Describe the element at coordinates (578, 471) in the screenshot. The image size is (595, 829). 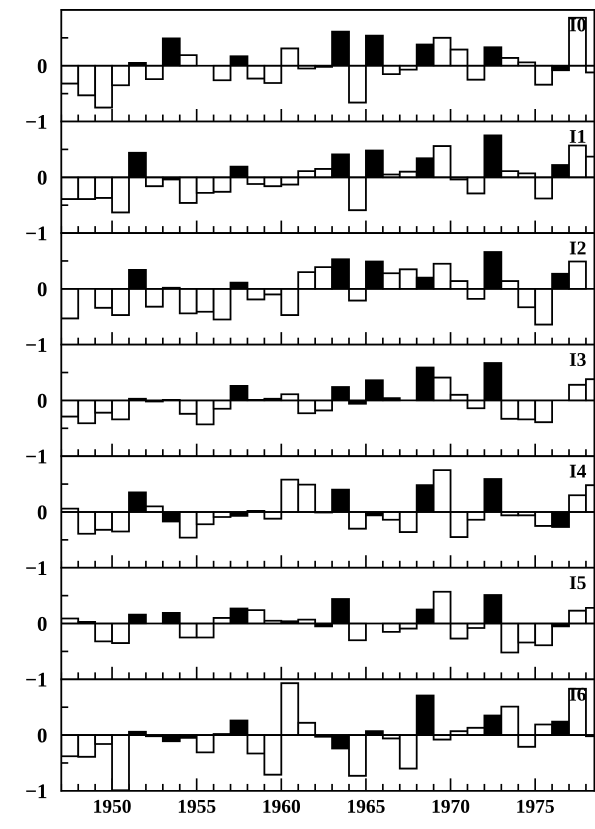
I see `chart-title: I4` at that location.